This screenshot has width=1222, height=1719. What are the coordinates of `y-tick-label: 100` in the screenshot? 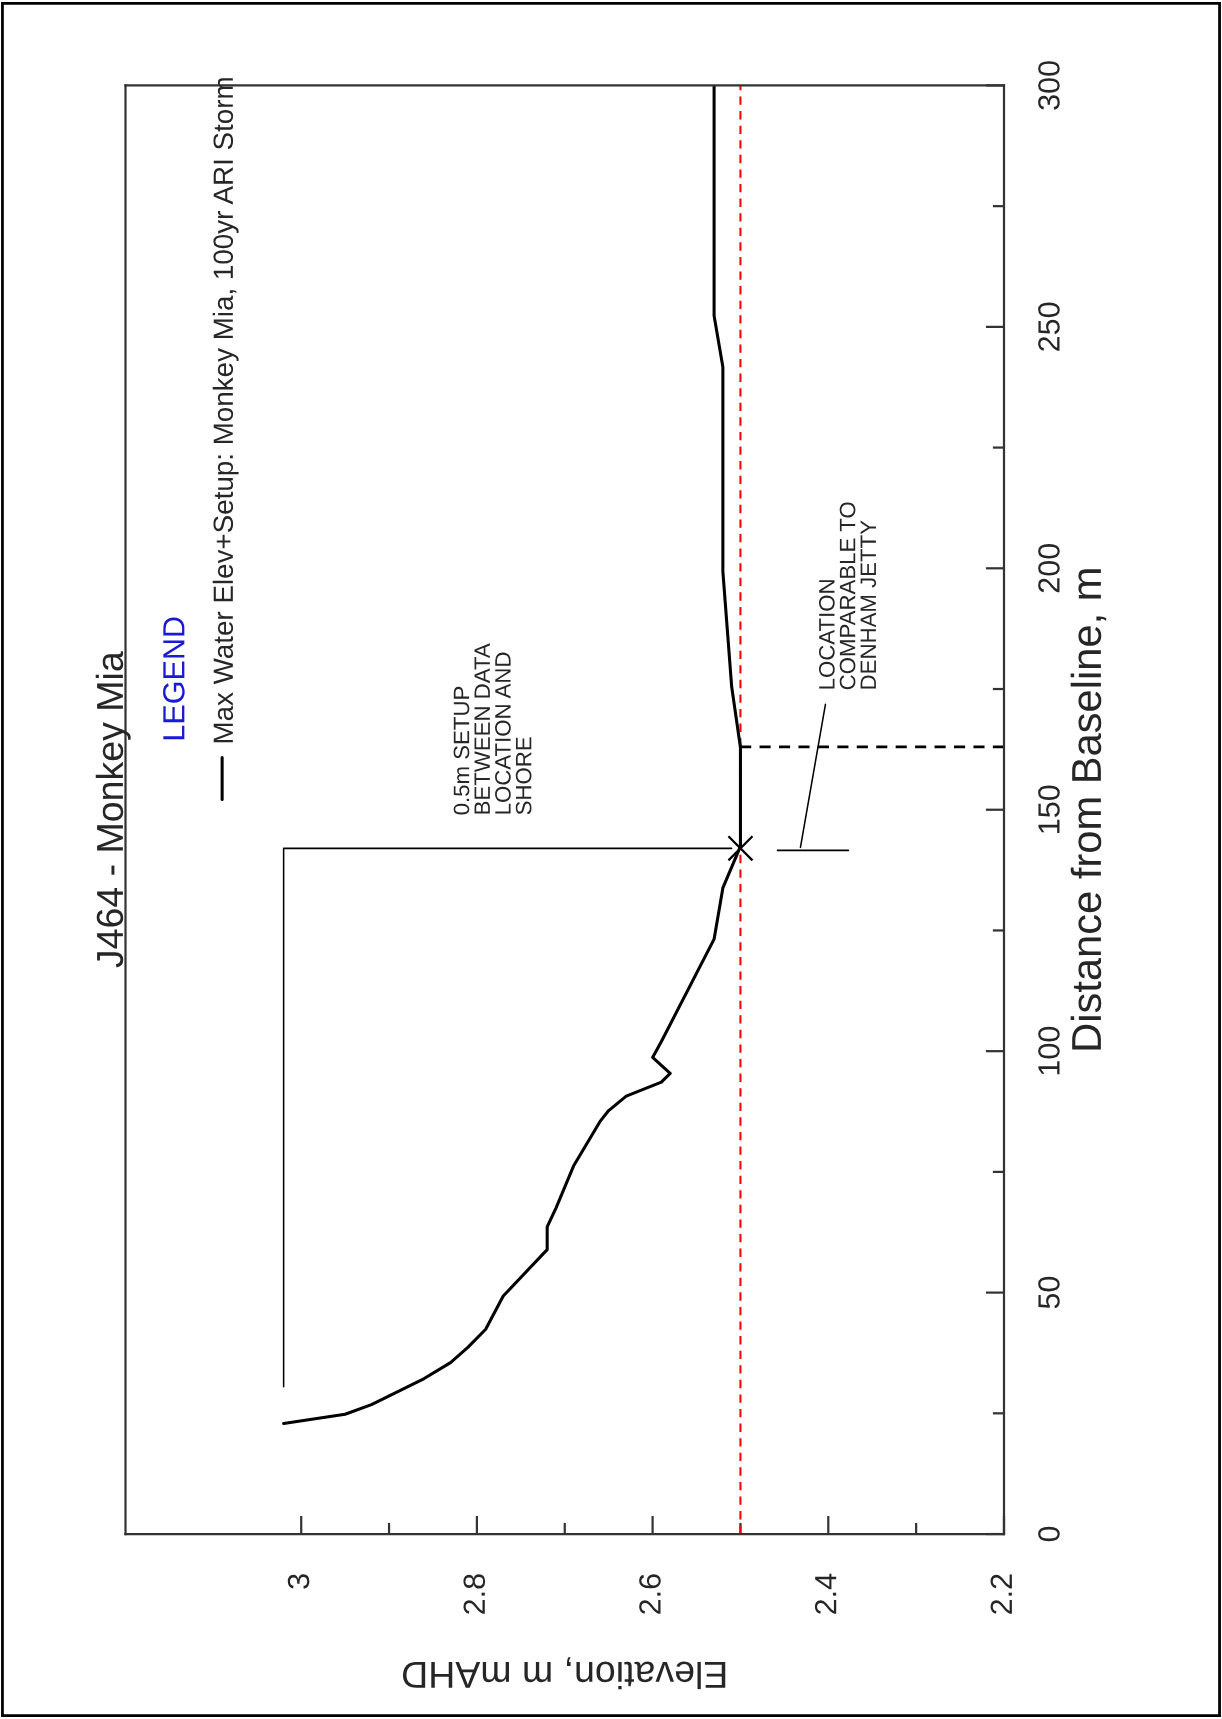 It's located at (1049, 1050).